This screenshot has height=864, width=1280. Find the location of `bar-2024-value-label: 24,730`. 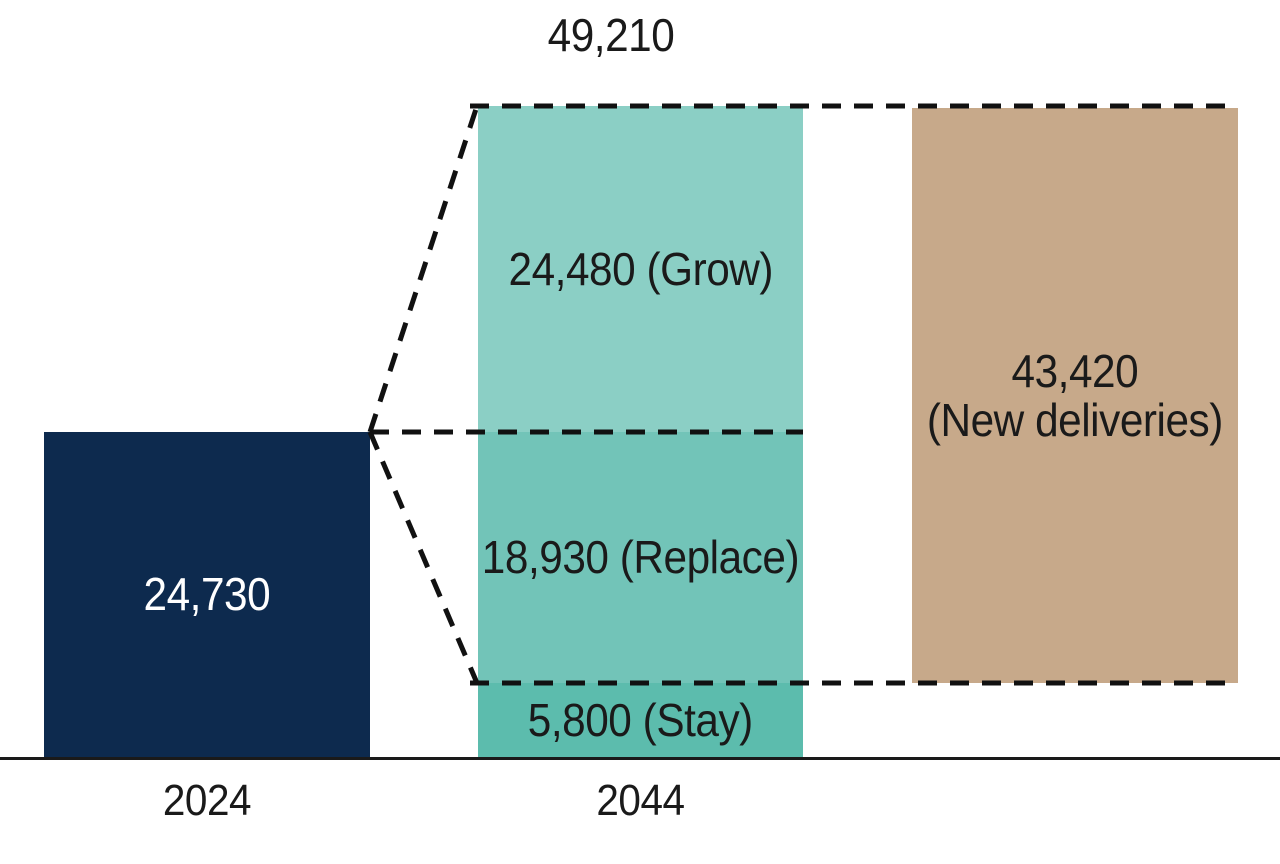

bar-2024-value-label: 24,730 is located at coordinates (207, 594).